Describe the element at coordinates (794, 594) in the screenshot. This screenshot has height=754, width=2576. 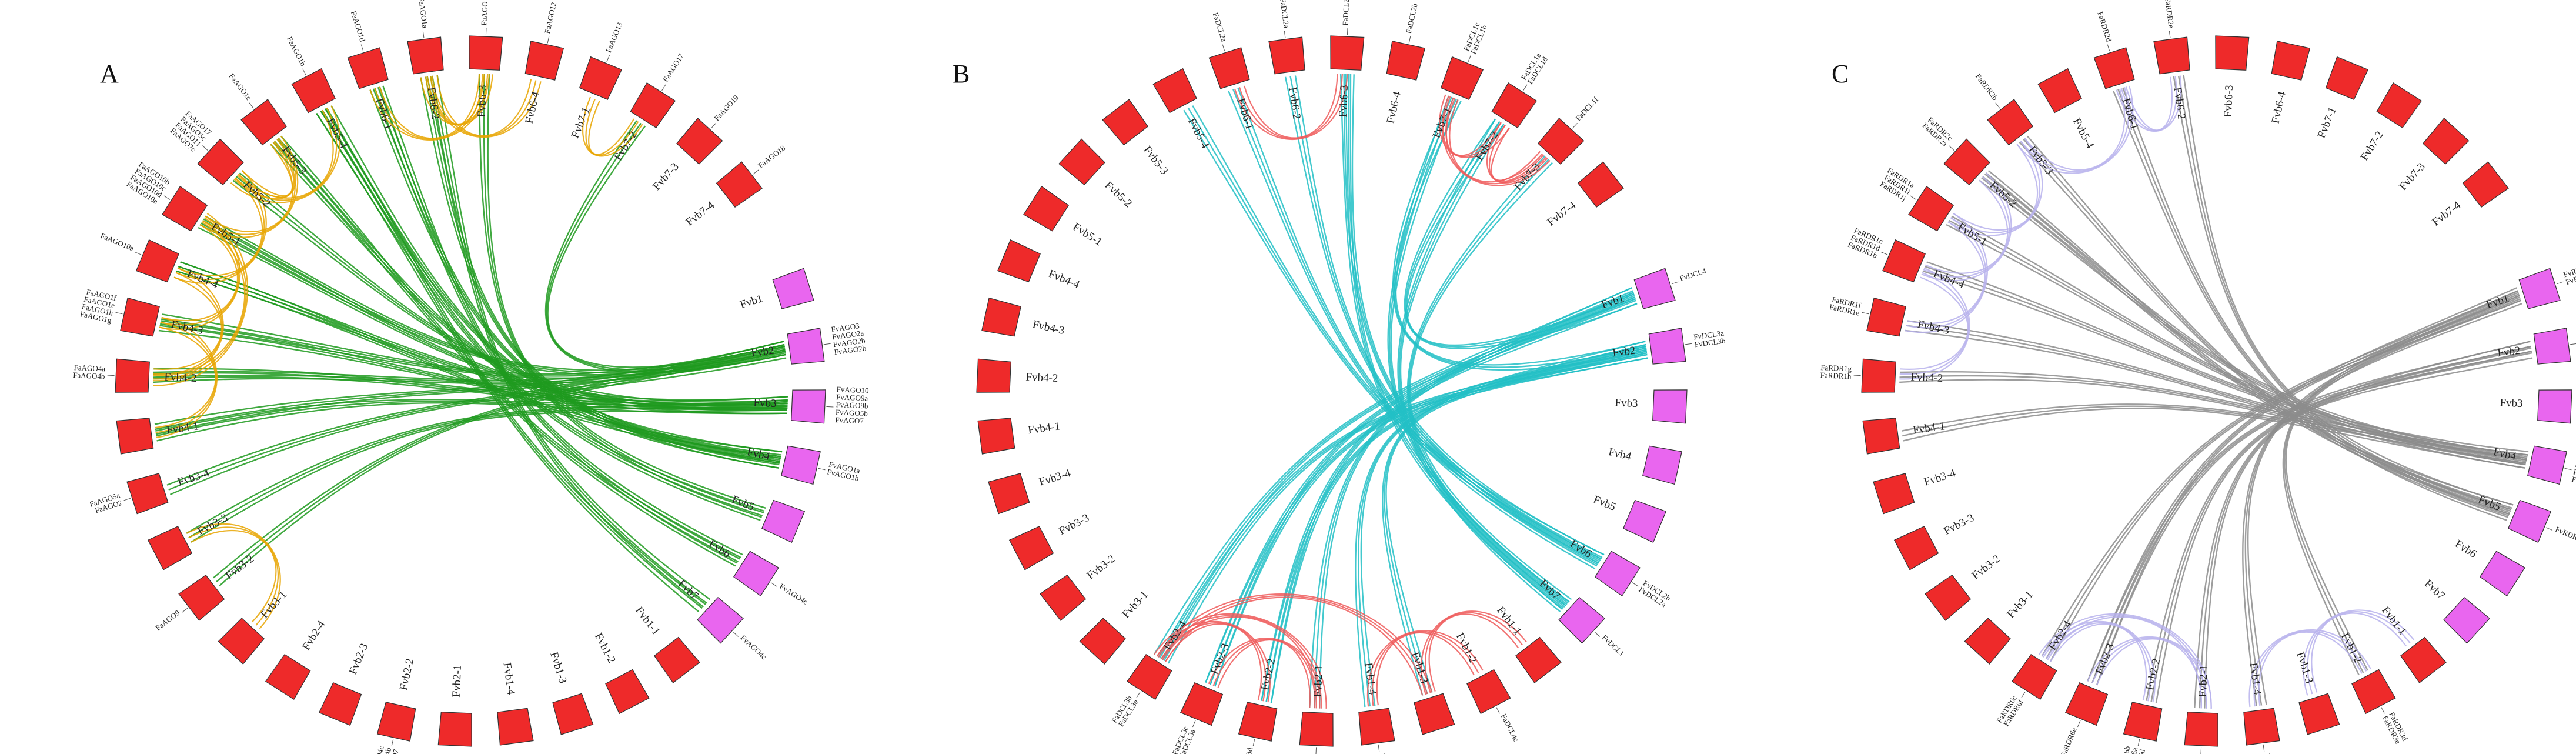
I see `gene-label-line: FvAGO4c` at that location.